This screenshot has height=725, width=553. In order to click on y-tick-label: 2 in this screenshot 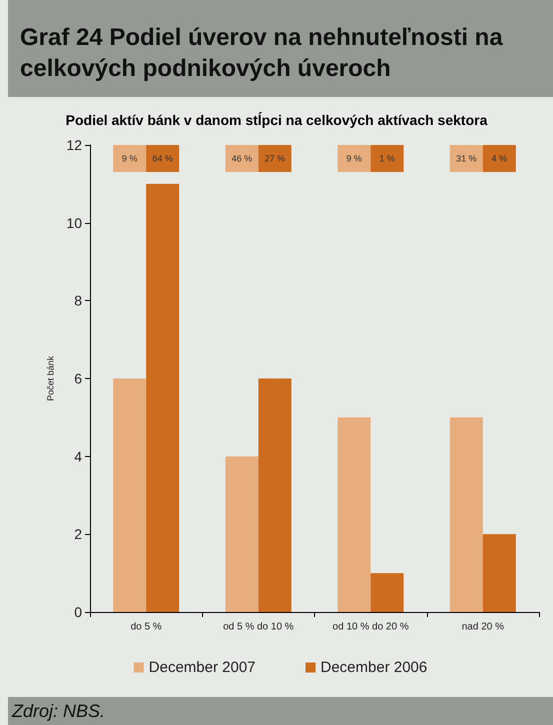, I will do `click(78, 534)`.